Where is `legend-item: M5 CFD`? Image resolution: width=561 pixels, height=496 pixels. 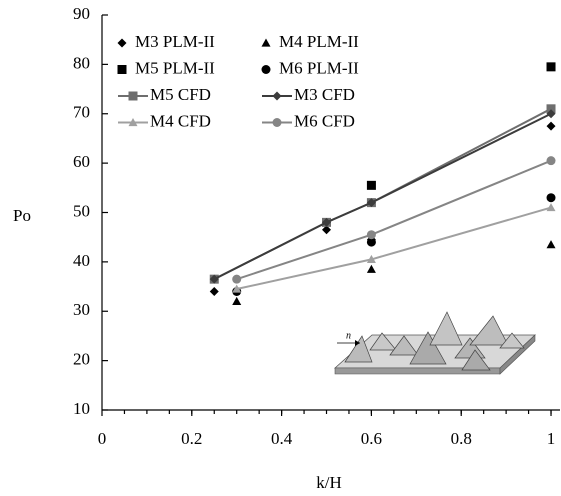 legend-item: M5 CFD is located at coordinates (164, 94).